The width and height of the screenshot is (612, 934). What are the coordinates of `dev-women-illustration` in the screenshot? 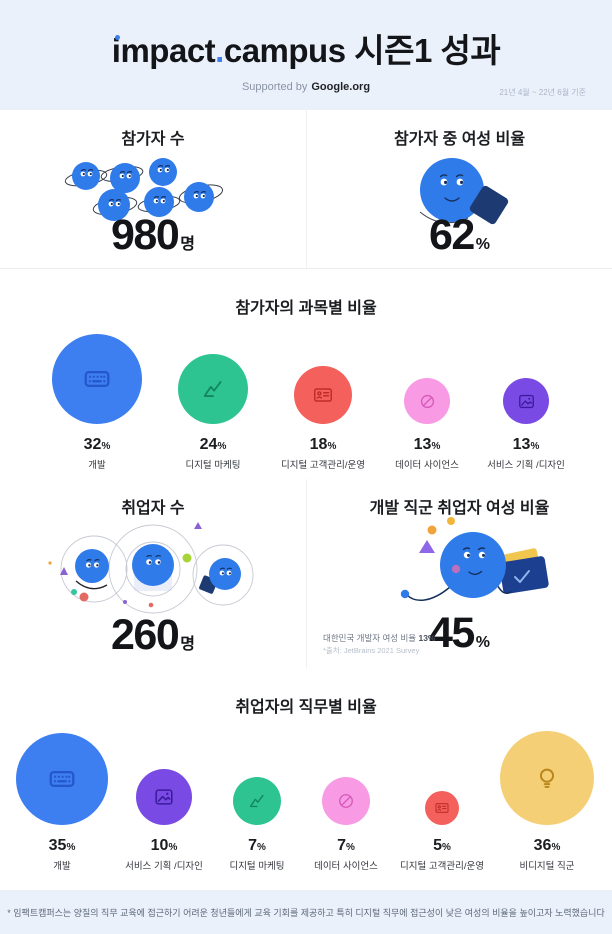 It's located at (459, 562).